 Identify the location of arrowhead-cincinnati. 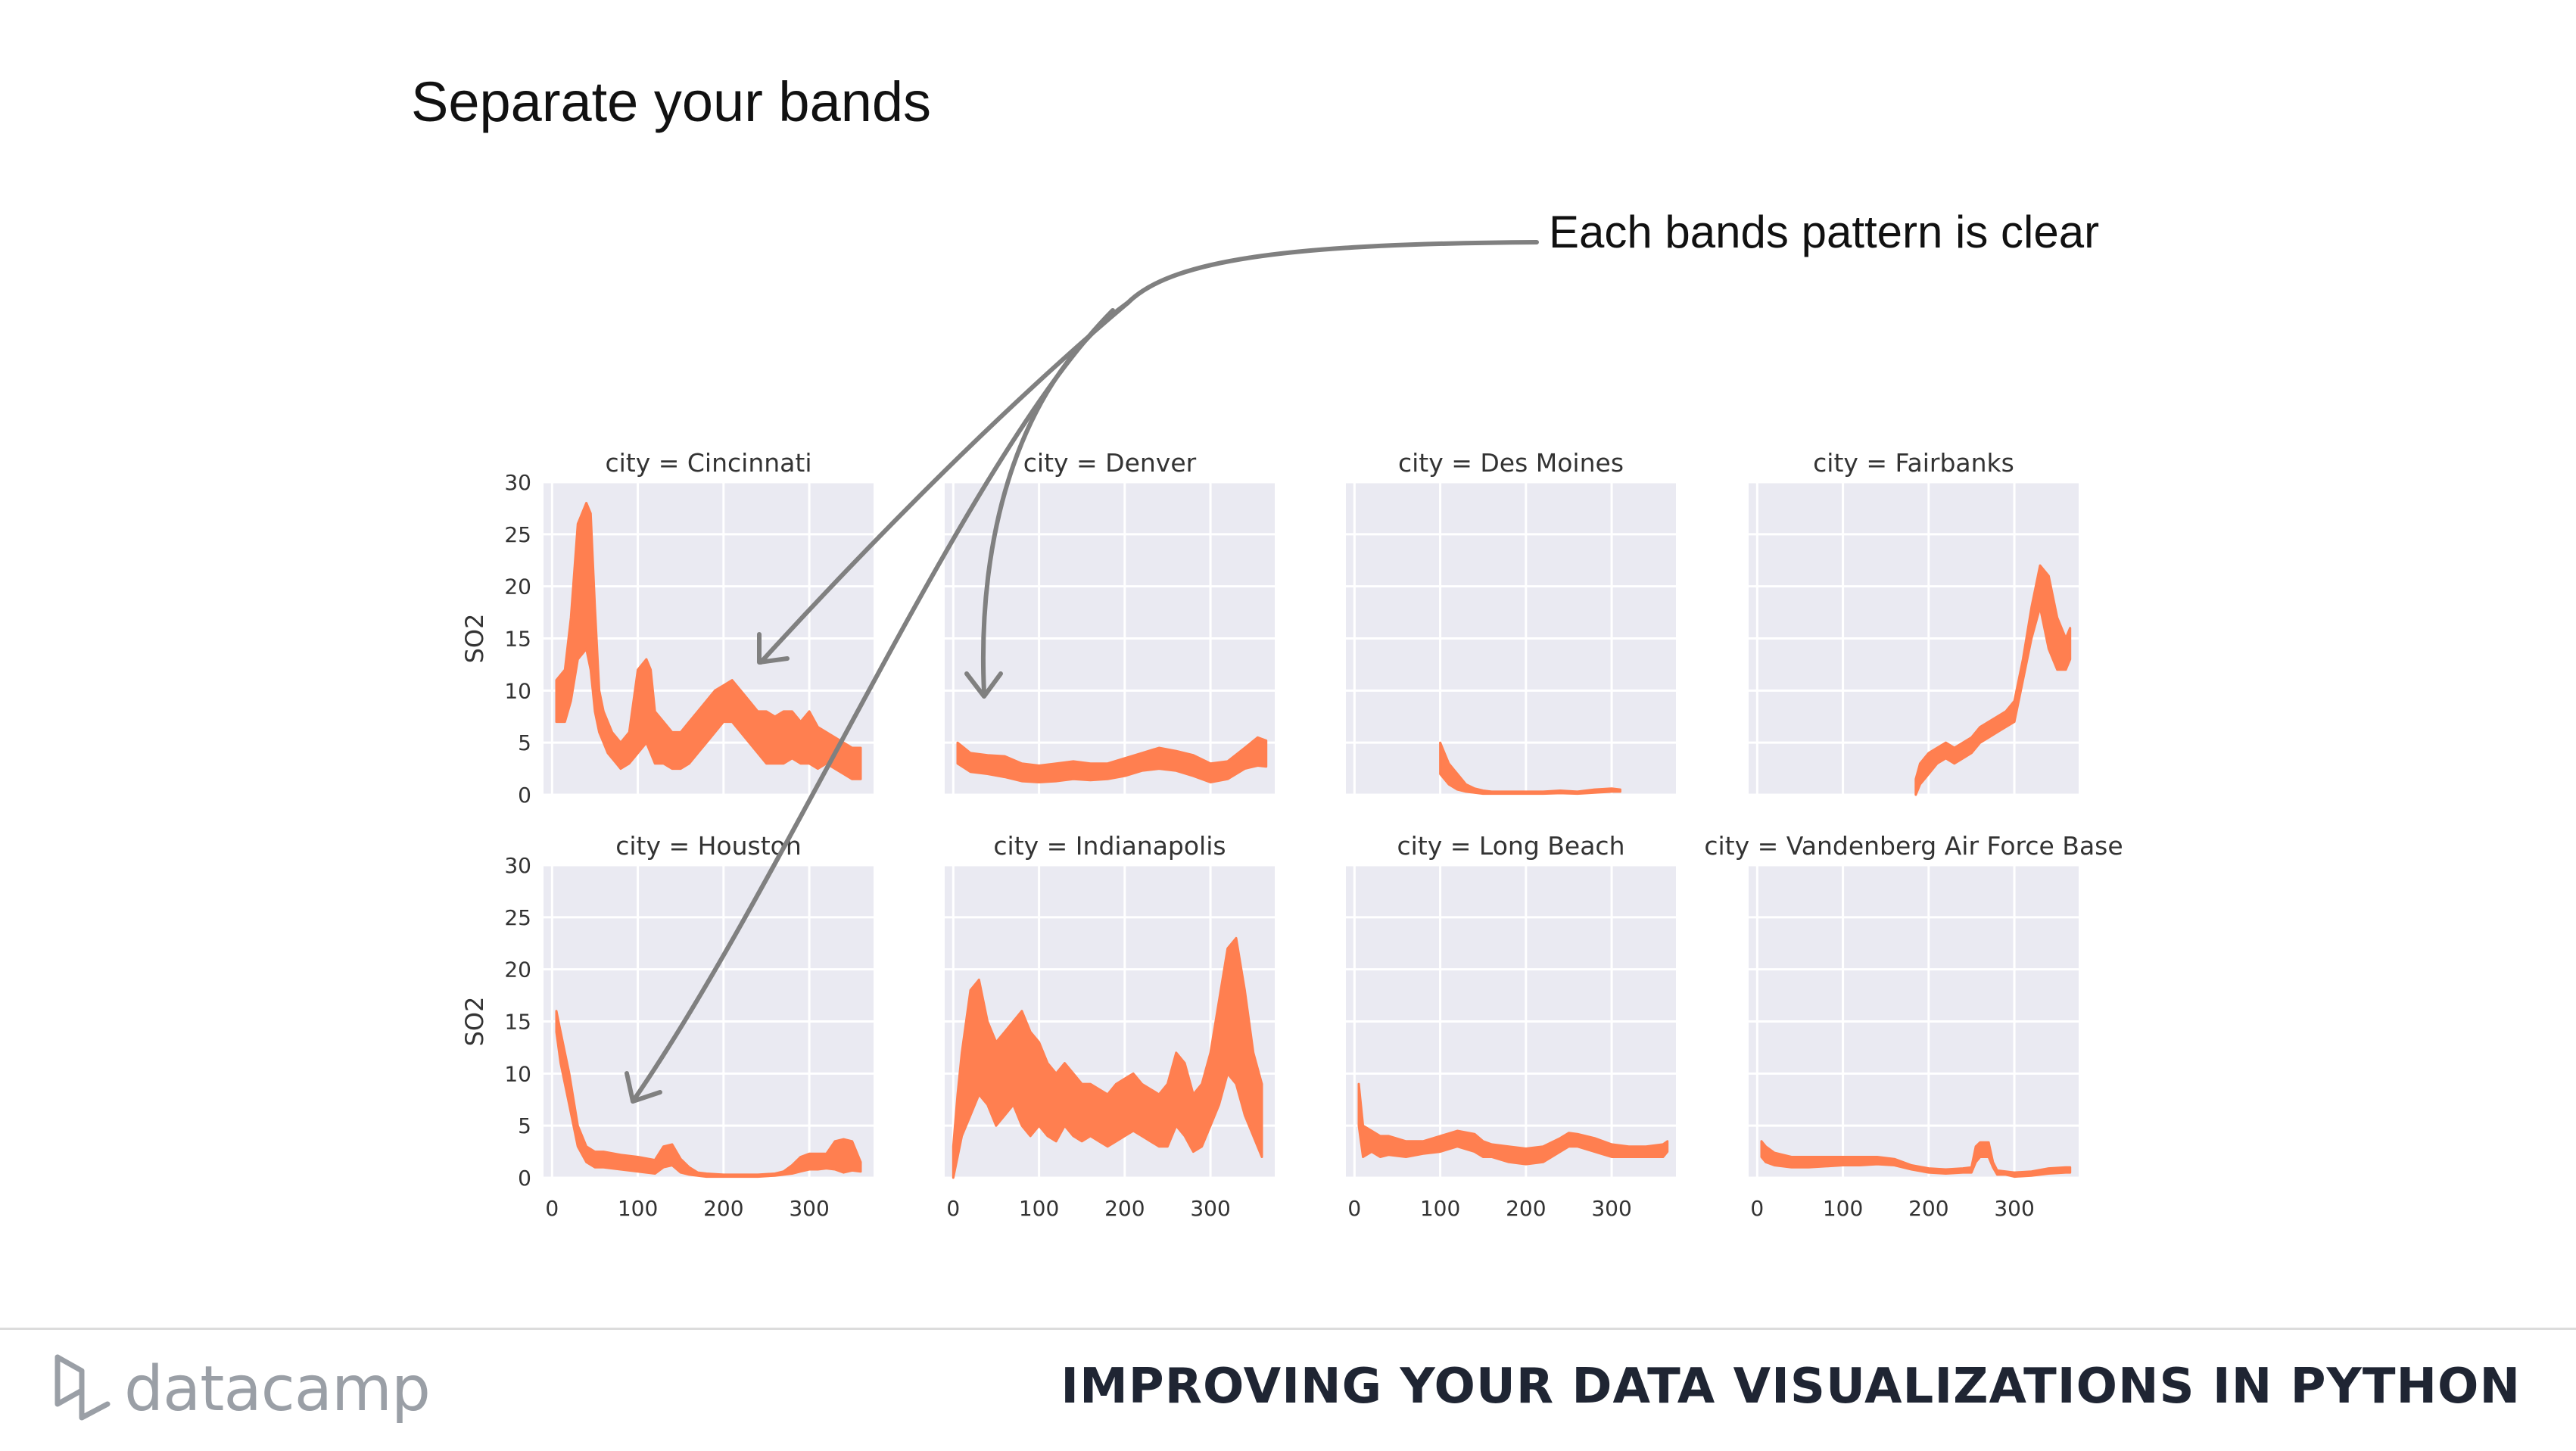
(773, 648).